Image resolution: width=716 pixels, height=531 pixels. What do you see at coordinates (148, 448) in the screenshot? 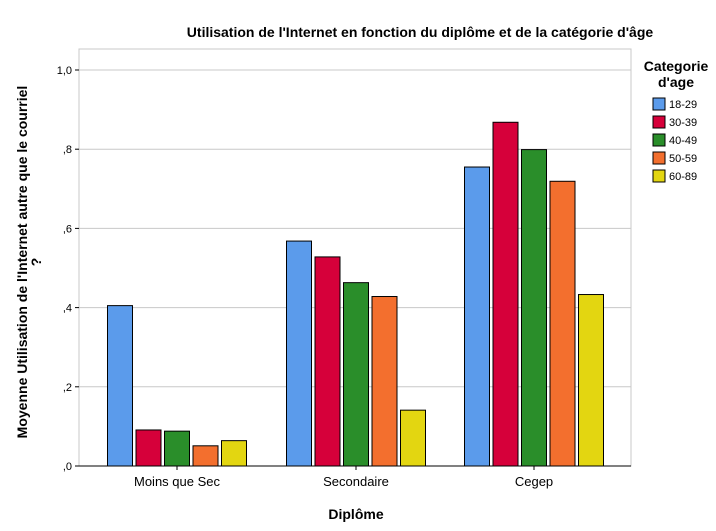
I see `bar-30-39-moins-que-sec` at bounding box center [148, 448].